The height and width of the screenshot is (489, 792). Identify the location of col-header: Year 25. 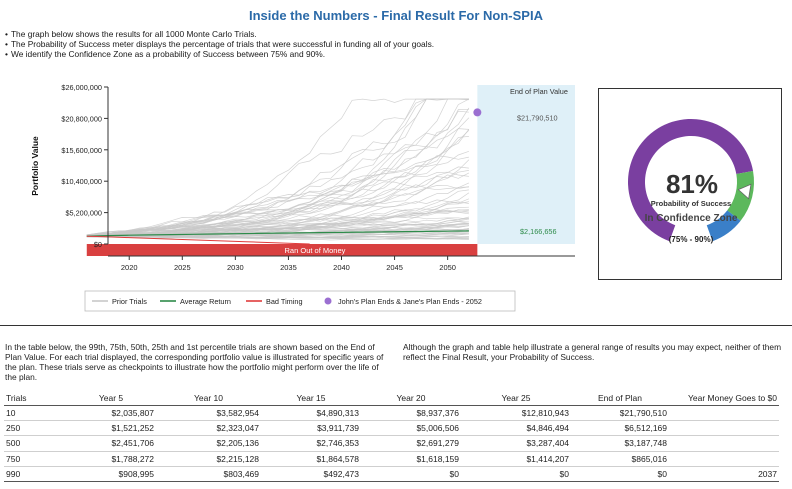
(516, 399).